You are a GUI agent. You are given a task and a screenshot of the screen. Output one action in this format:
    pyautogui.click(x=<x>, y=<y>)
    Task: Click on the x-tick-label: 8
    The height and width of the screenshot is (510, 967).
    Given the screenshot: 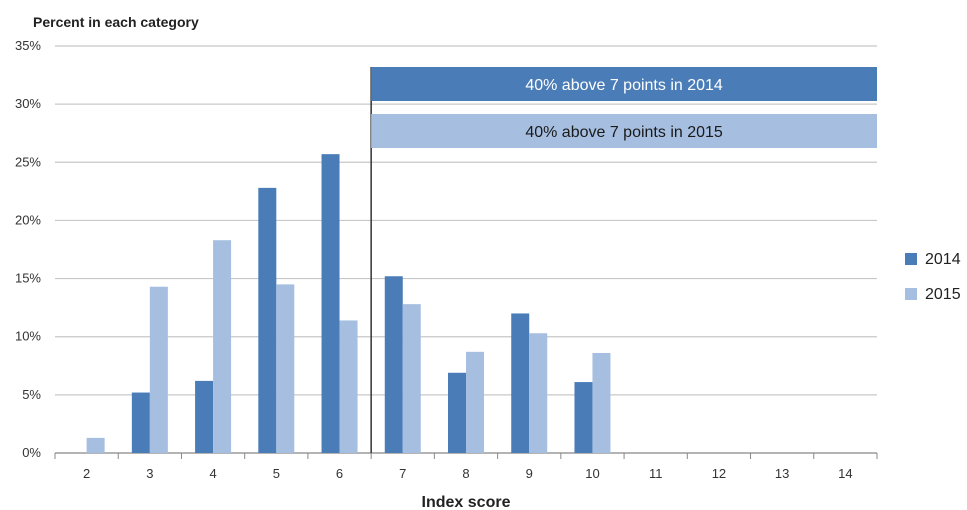 What is the action you would take?
    pyautogui.click(x=465, y=473)
    